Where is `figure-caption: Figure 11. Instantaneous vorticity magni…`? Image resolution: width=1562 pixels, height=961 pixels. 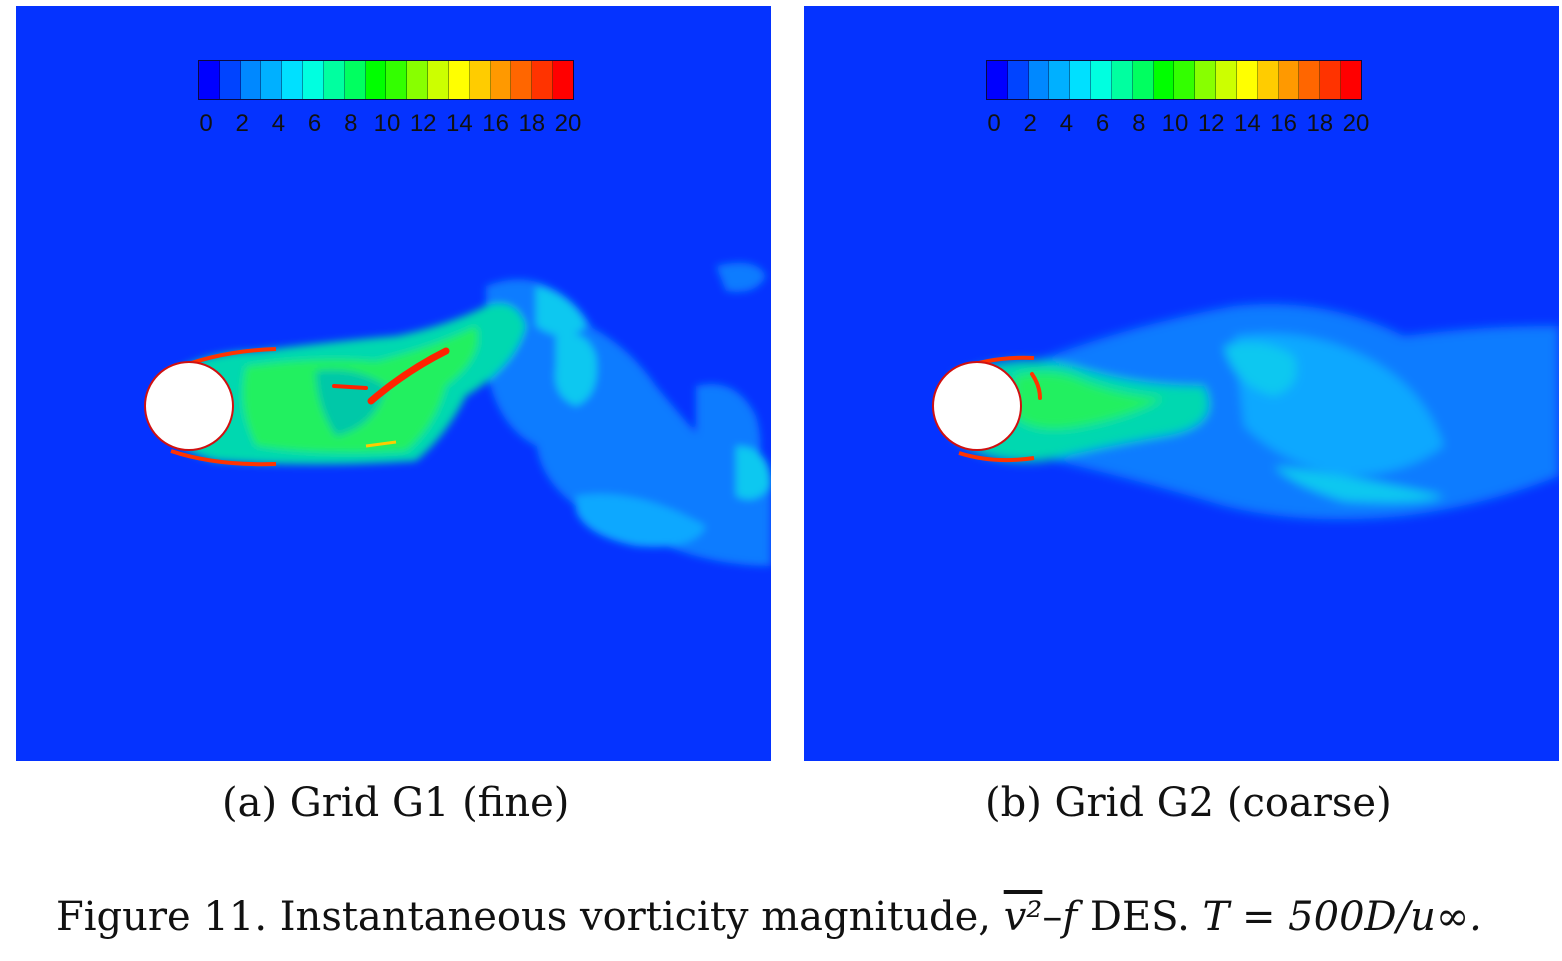
figure-caption: Figure 11. Instantaneous vorticity magni… is located at coordinates (769, 917).